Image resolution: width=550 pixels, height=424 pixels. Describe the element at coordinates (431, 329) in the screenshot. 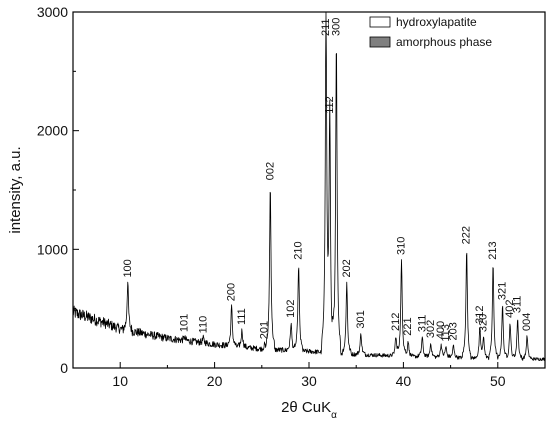

I see `peak-label: 302` at that location.